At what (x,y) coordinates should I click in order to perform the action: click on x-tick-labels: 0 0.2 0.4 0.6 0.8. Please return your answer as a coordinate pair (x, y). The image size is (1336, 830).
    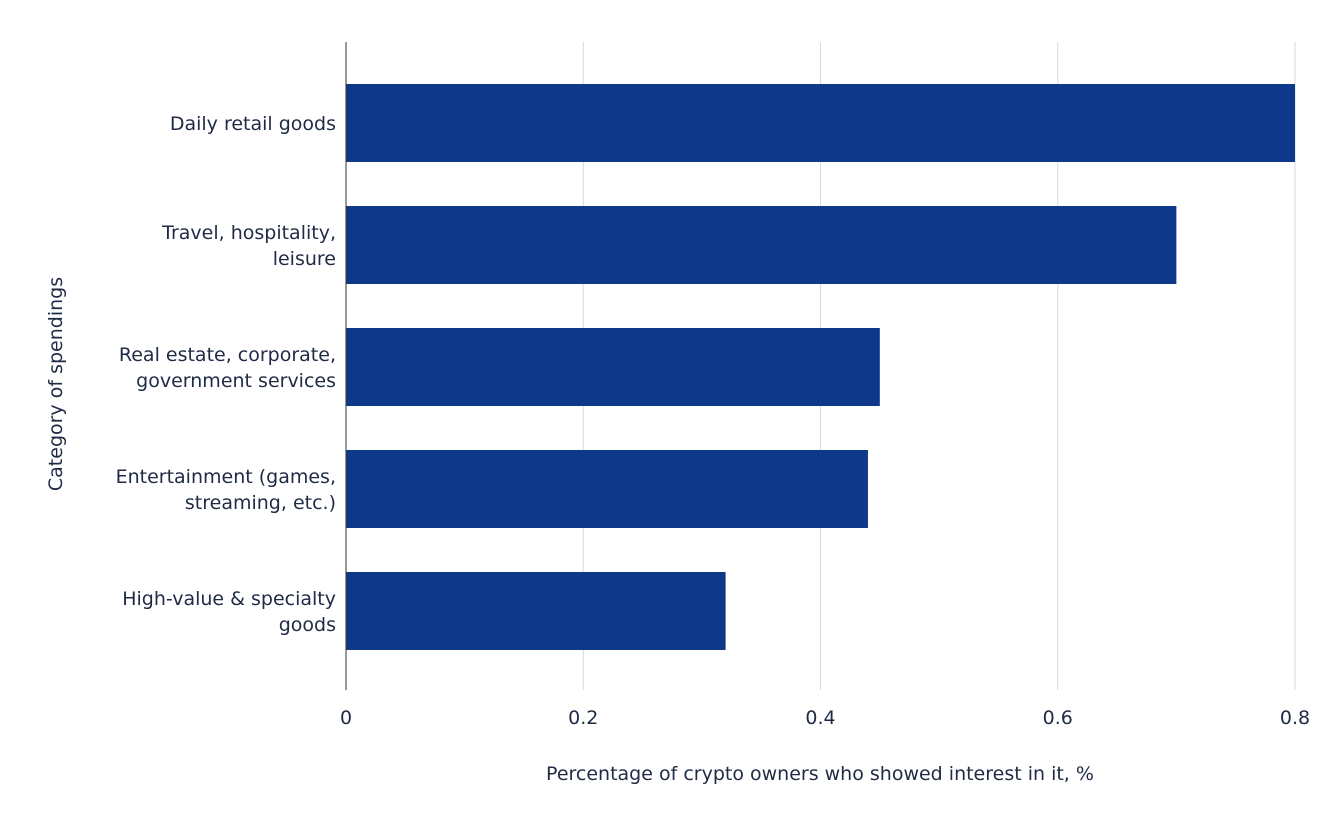
    Looking at the image, I should click on (825, 718).